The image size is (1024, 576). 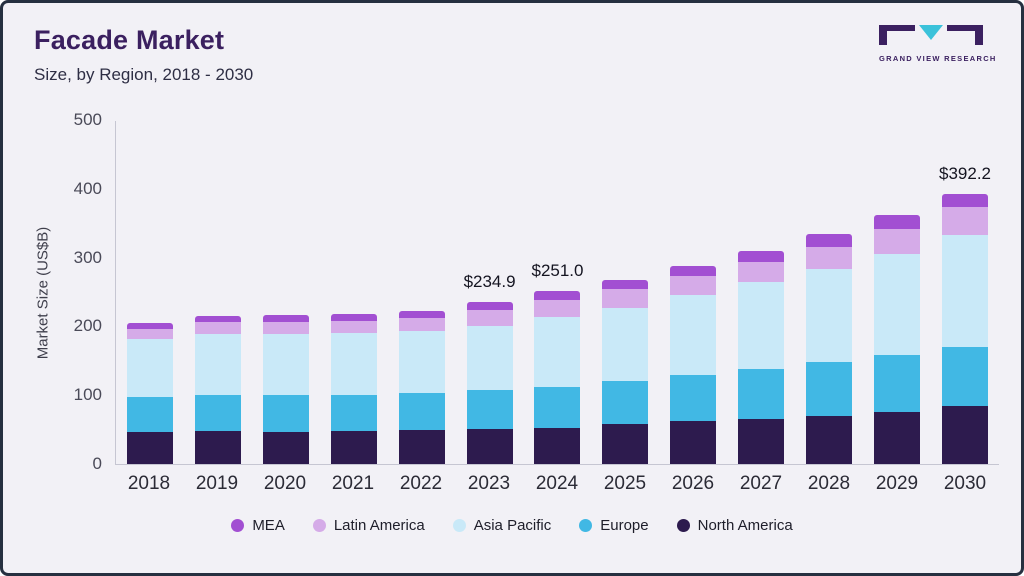 I want to click on x-tick-label: 2025, so click(x=625, y=483).